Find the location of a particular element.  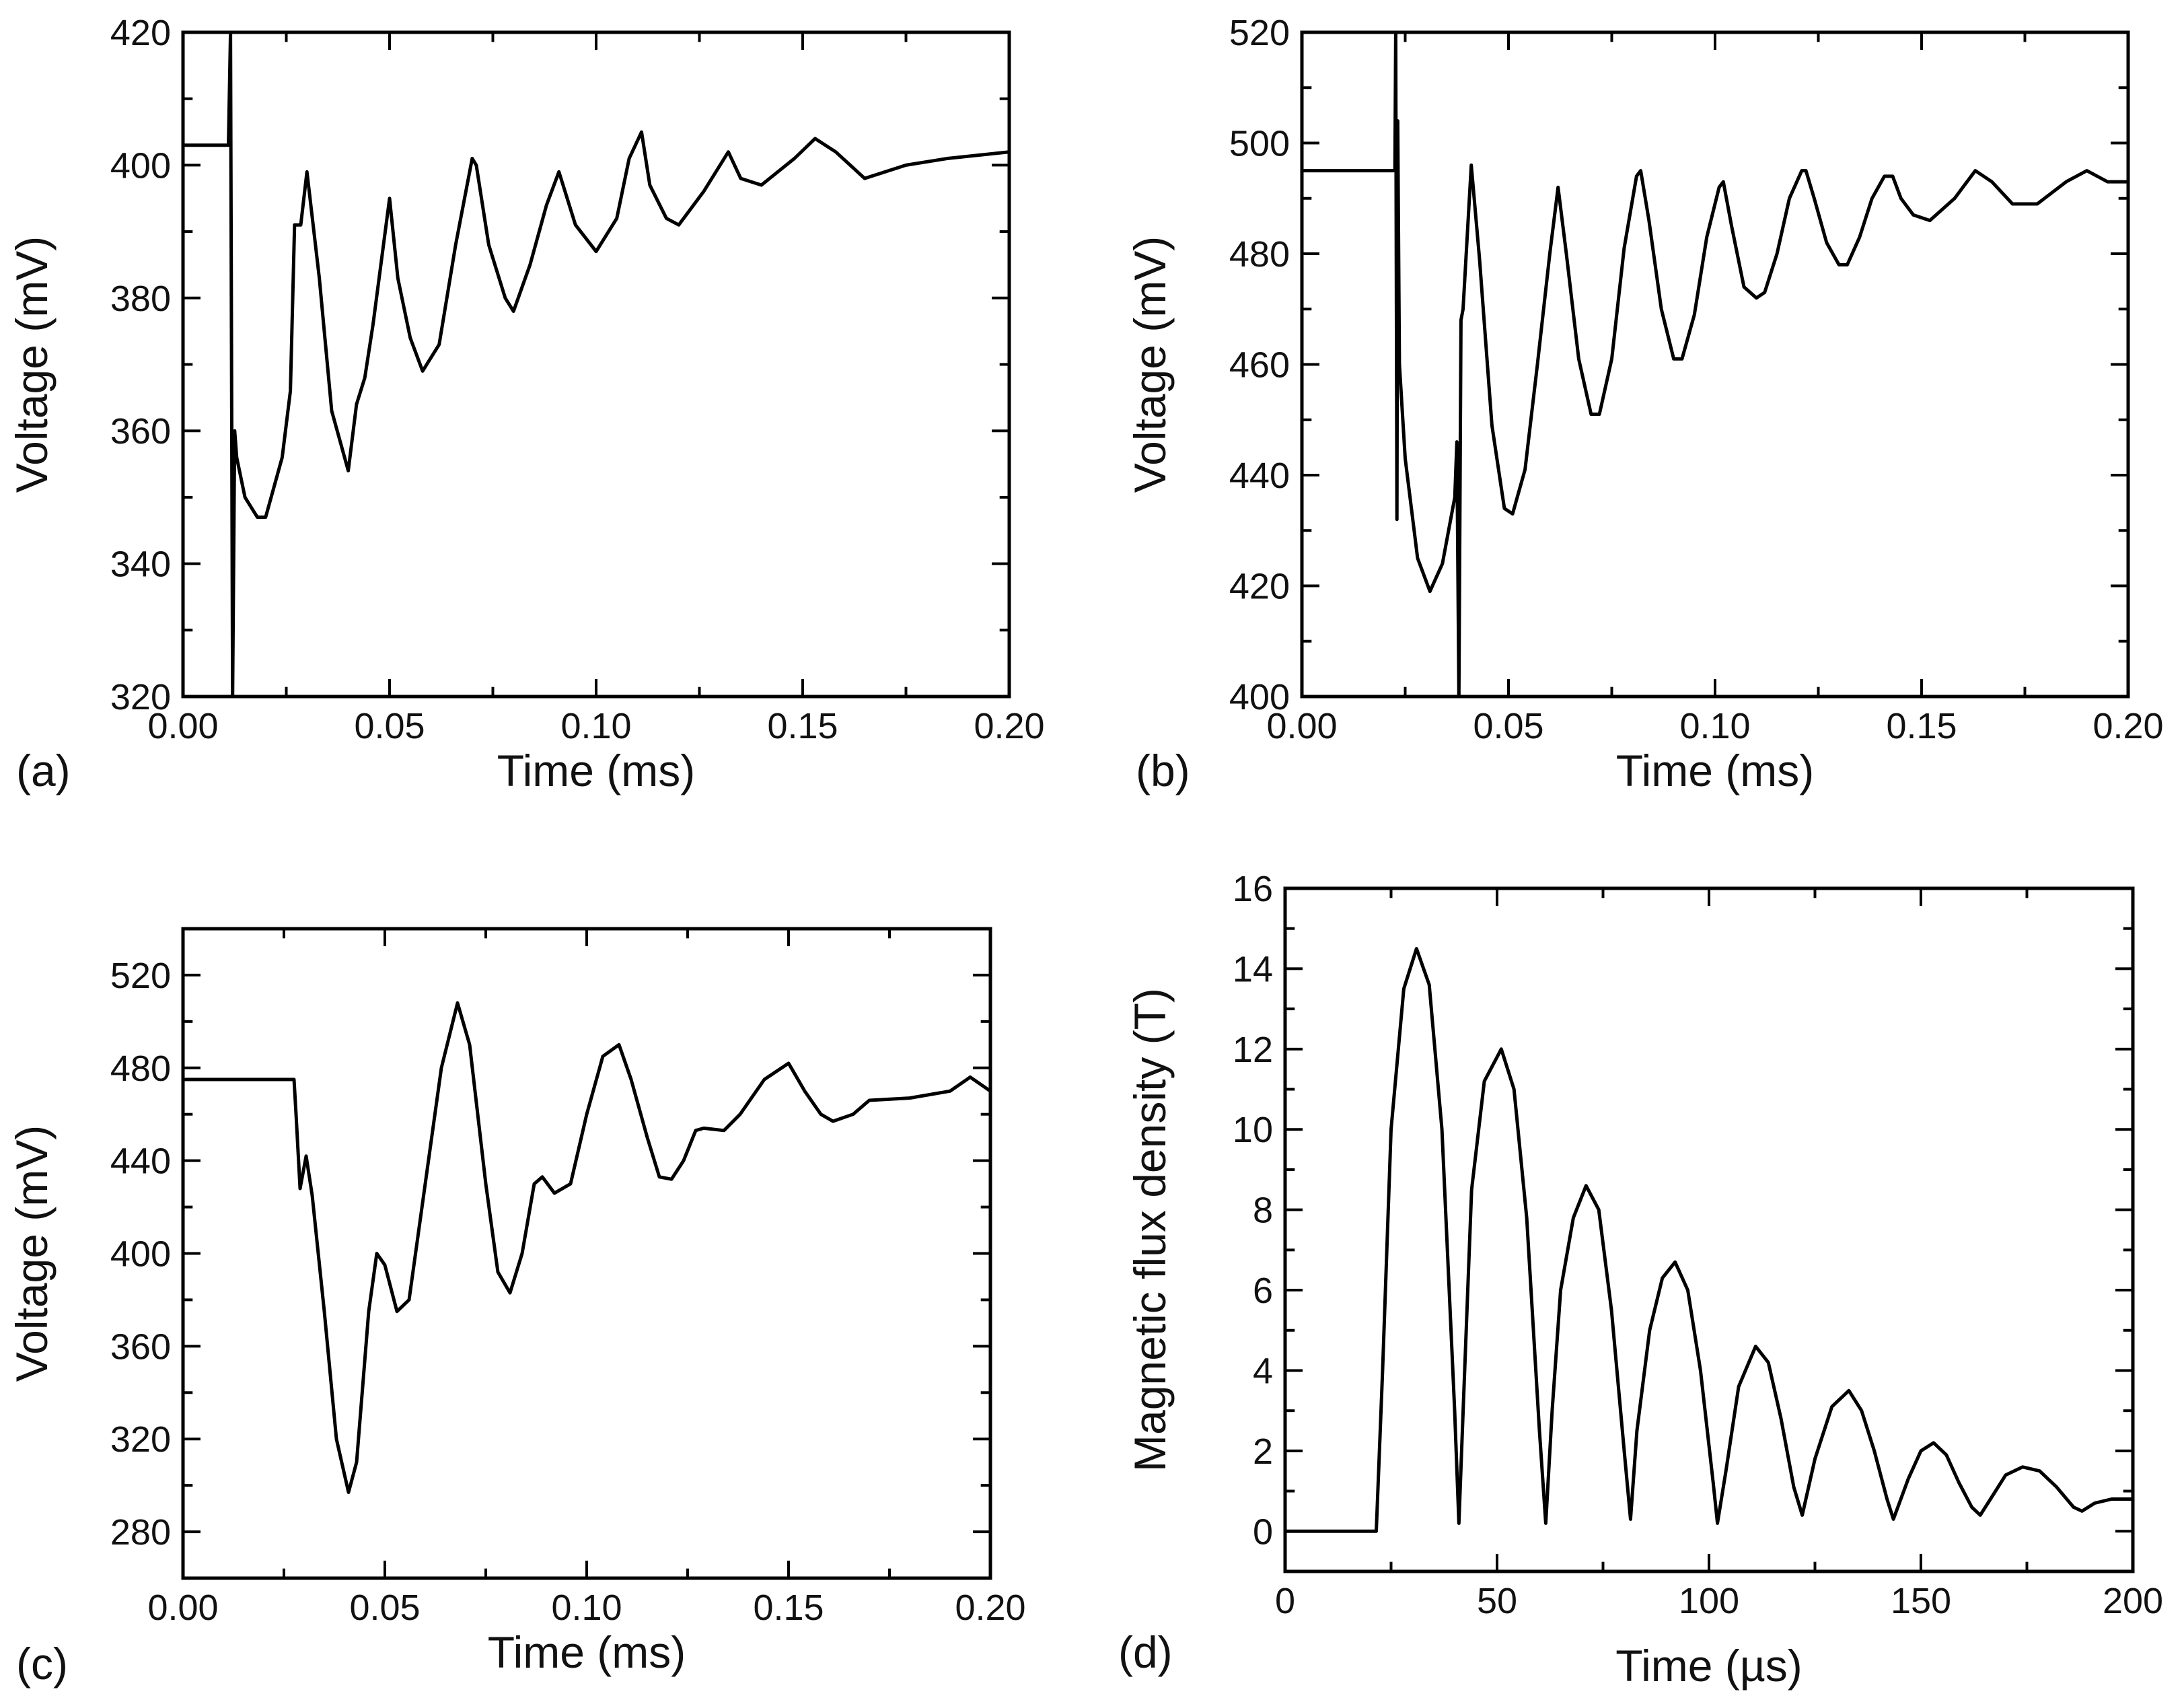

series-line-b-voltage is located at coordinates (1715, 364).